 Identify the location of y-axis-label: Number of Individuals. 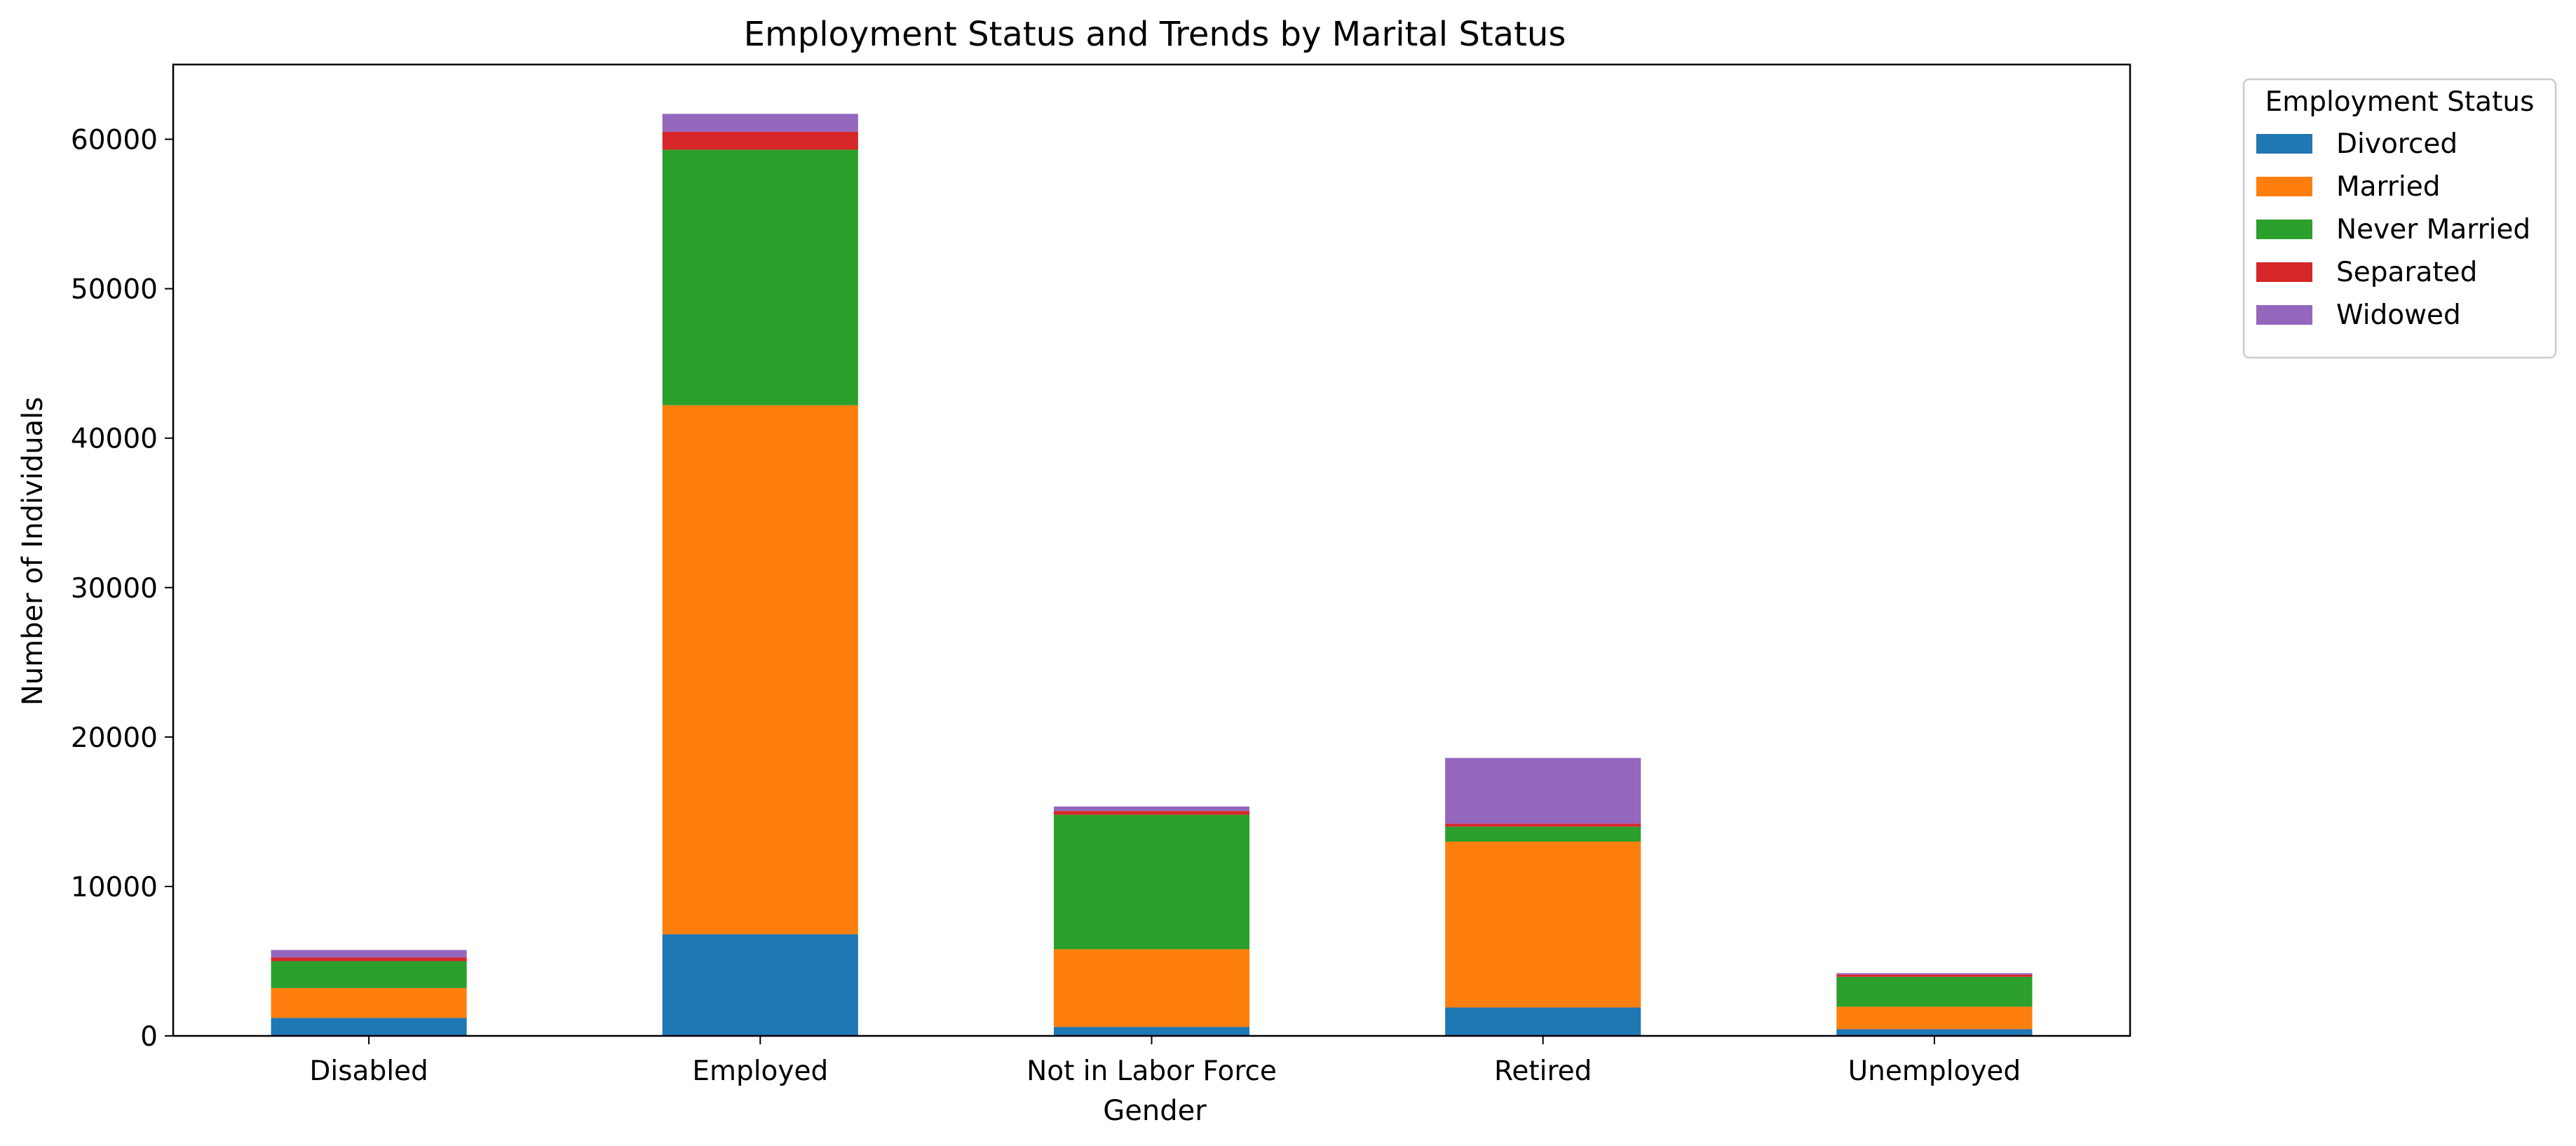
(33, 551).